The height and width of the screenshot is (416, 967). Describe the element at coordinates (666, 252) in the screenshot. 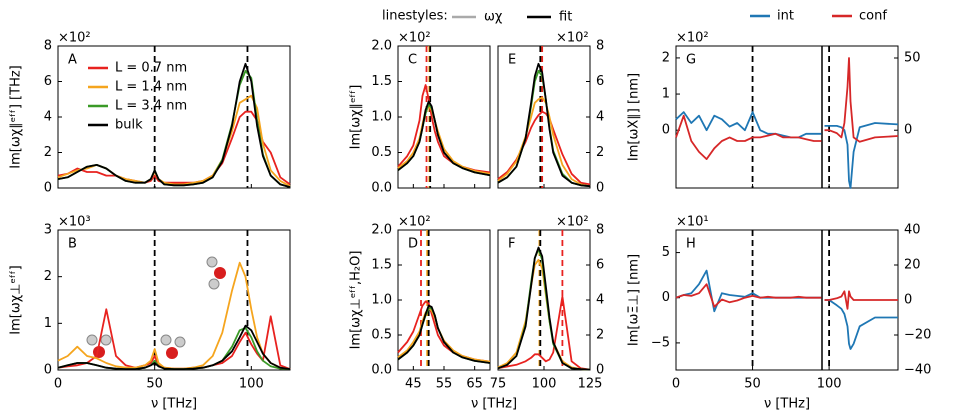

I see `y-tick-label: 5` at that location.